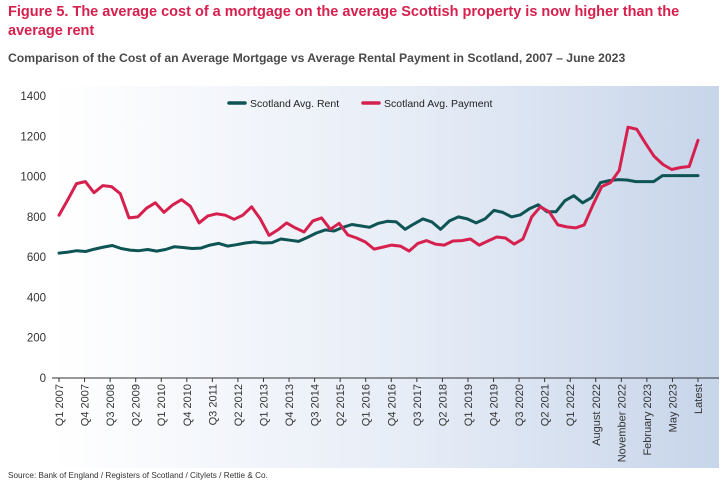 This screenshot has height=498, width=727. I want to click on x-tick-label: Q2 2015, so click(341, 405).